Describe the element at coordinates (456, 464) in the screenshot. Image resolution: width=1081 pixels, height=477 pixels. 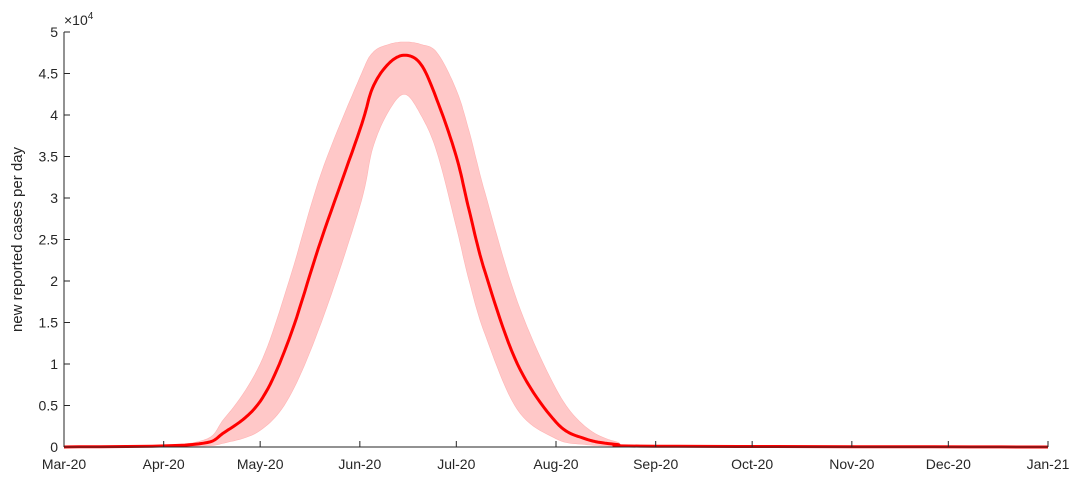
I see `x-tick-label: Jul-20` at that location.